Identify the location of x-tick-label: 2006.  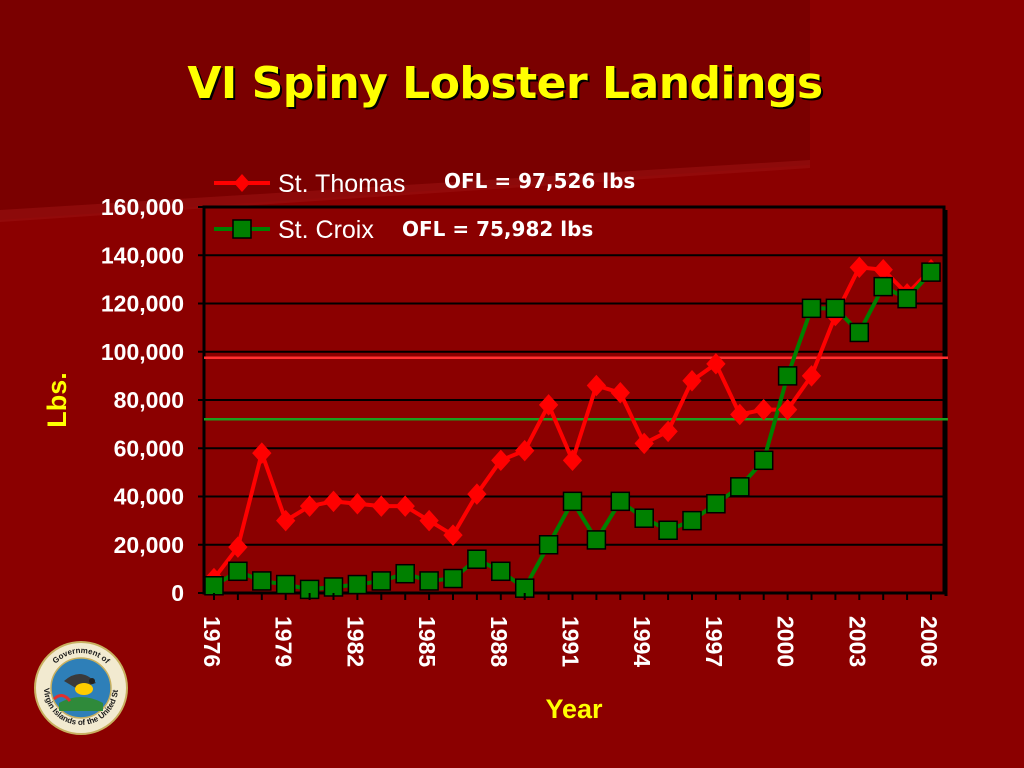
(929, 641).